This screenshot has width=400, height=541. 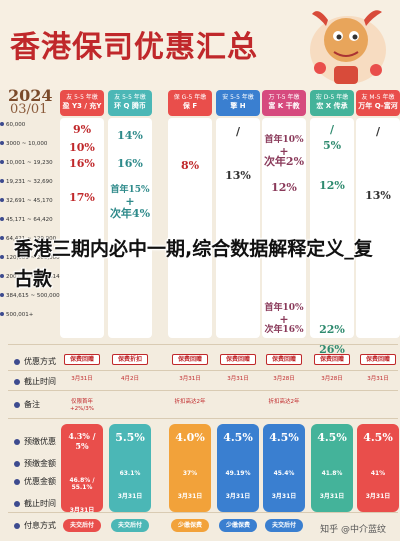 What do you see at coordinates (284, 97) in the screenshot?
I see `column-header-line1: 万 T-5 年缴` at bounding box center [284, 97].